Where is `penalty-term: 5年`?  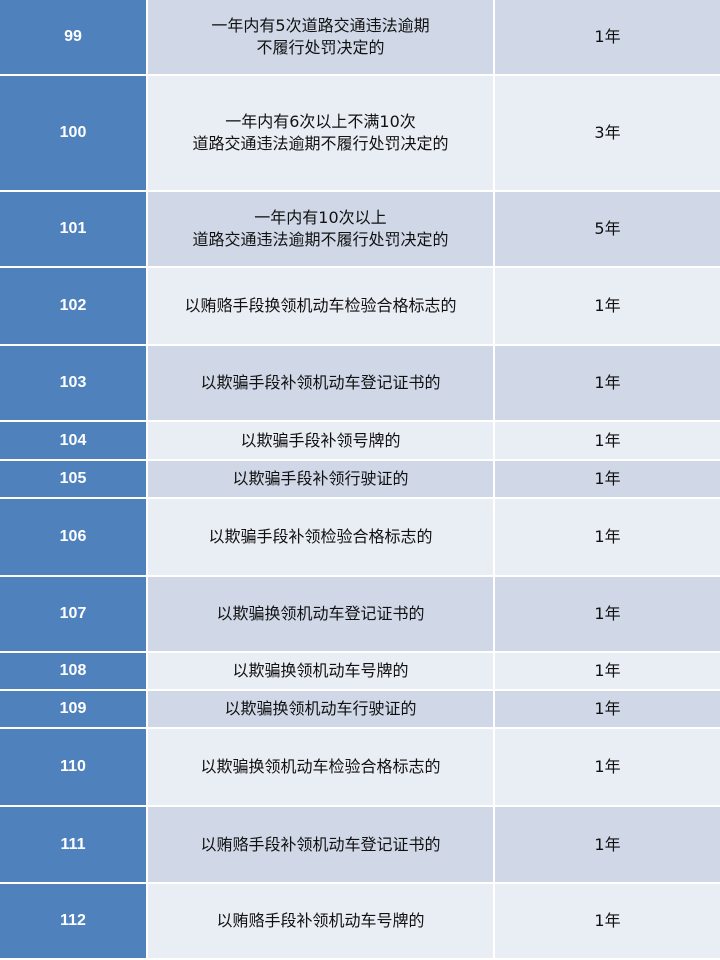 penalty-term: 5年 is located at coordinates (607, 229).